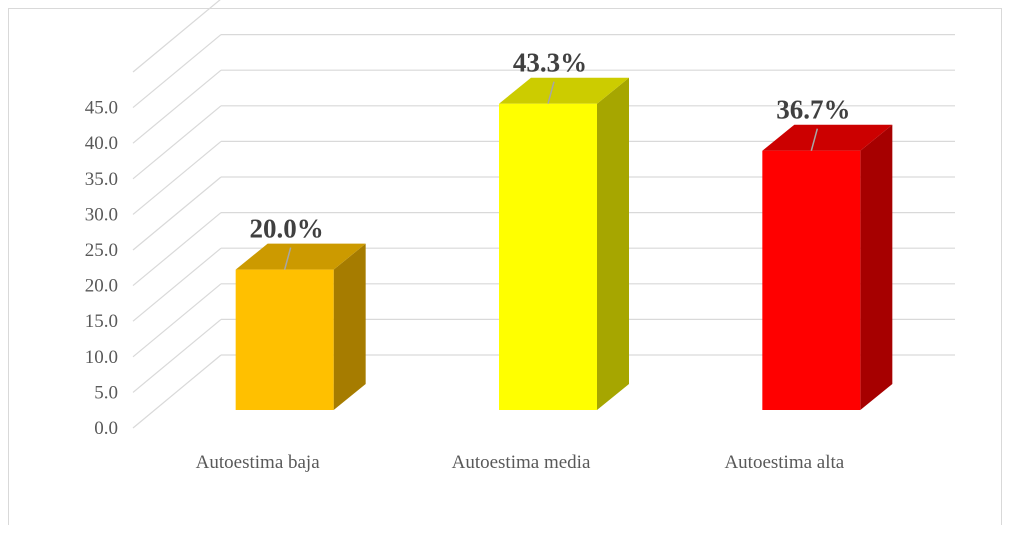 This screenshot has width=1011, height=533. Describe the element at coordinates (101, 143) in the screenshot. I see `y-tick-label: 40.0` at that location.